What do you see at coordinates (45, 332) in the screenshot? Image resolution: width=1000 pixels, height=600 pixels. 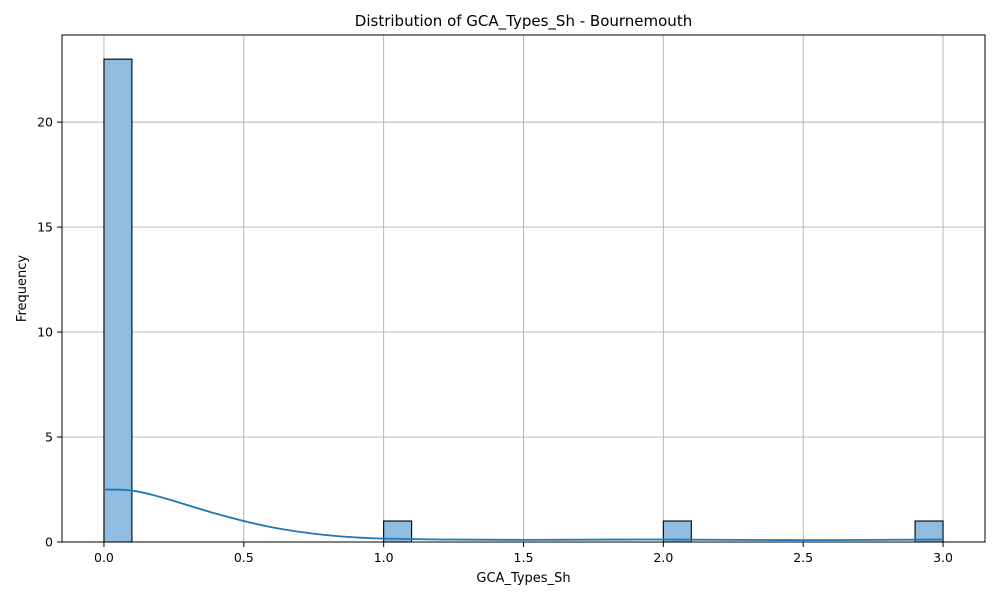 I see `y-tick-label-2: 10` at bounding box center [45, 332].